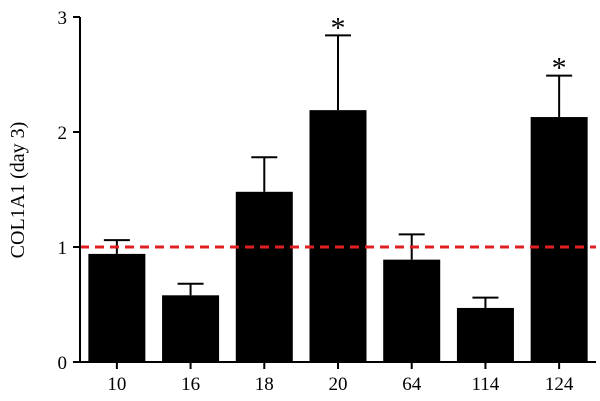 Image resolution: width=600 pixels, height=401 pixels. Describe the element at coordinates (69, 191) in the screenshot. I see `y-axis-ticks: 0 1 2 3` at that location.